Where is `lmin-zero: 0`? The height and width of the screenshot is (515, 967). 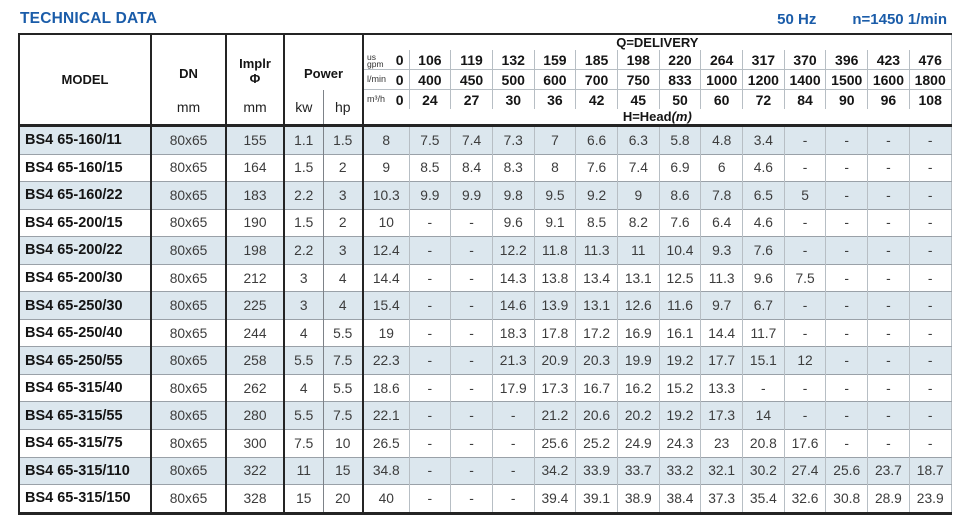 lmin-zero: 0 is located at coordinates (399, 79).